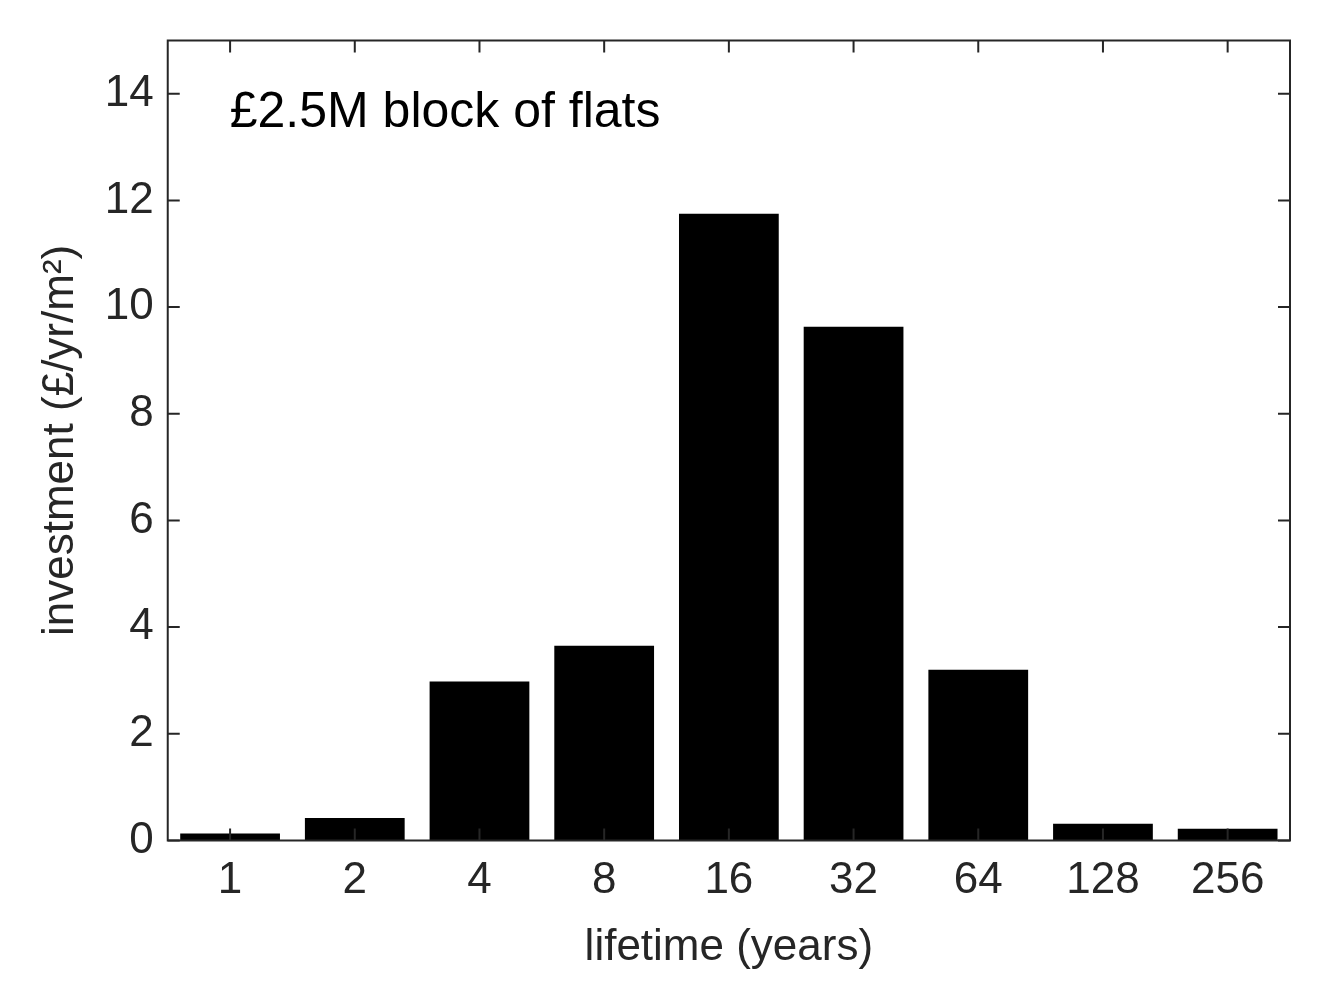 This screenshot has width=1330, height=988. I want to click on y-tick-label: 8, so click(141, 410).